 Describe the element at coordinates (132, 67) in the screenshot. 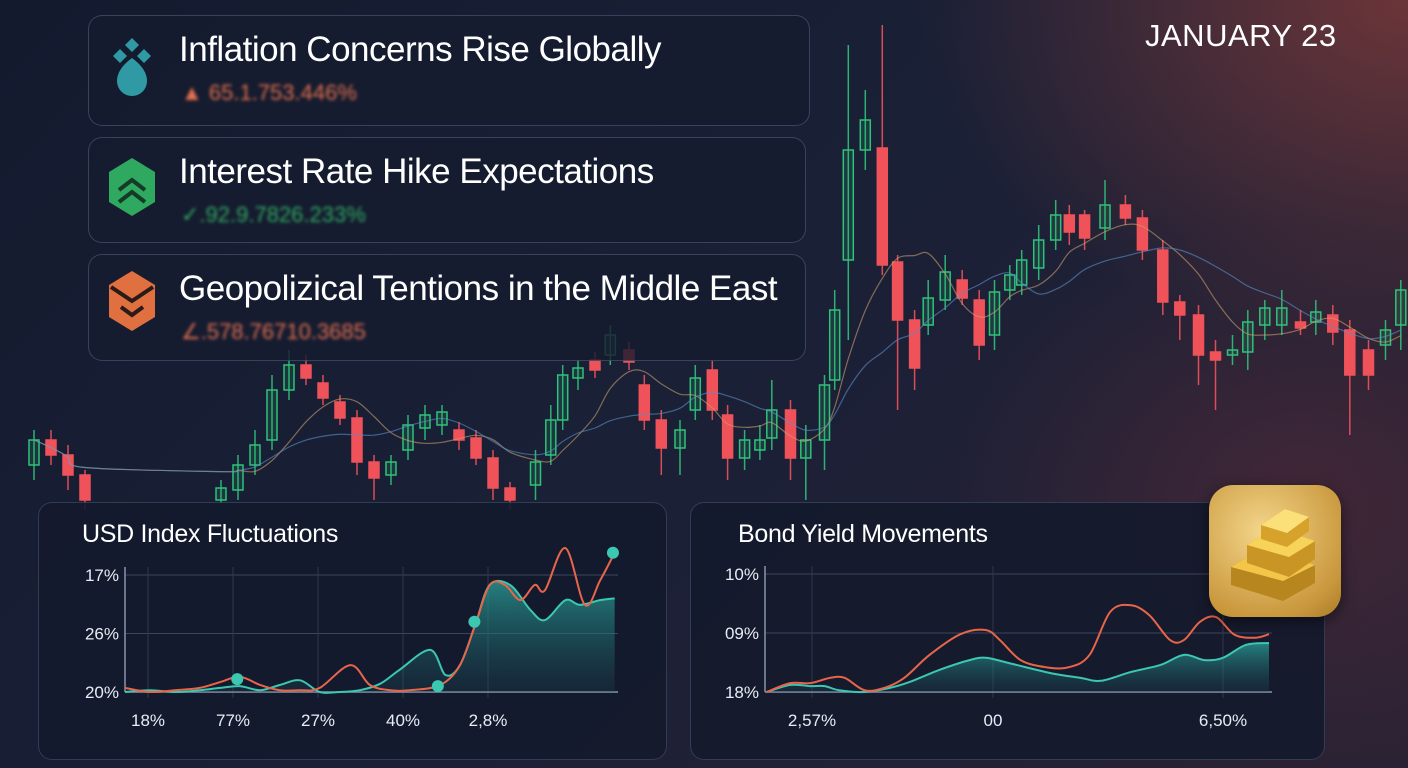

I see `teal-diamond-drop-icon` at that location.